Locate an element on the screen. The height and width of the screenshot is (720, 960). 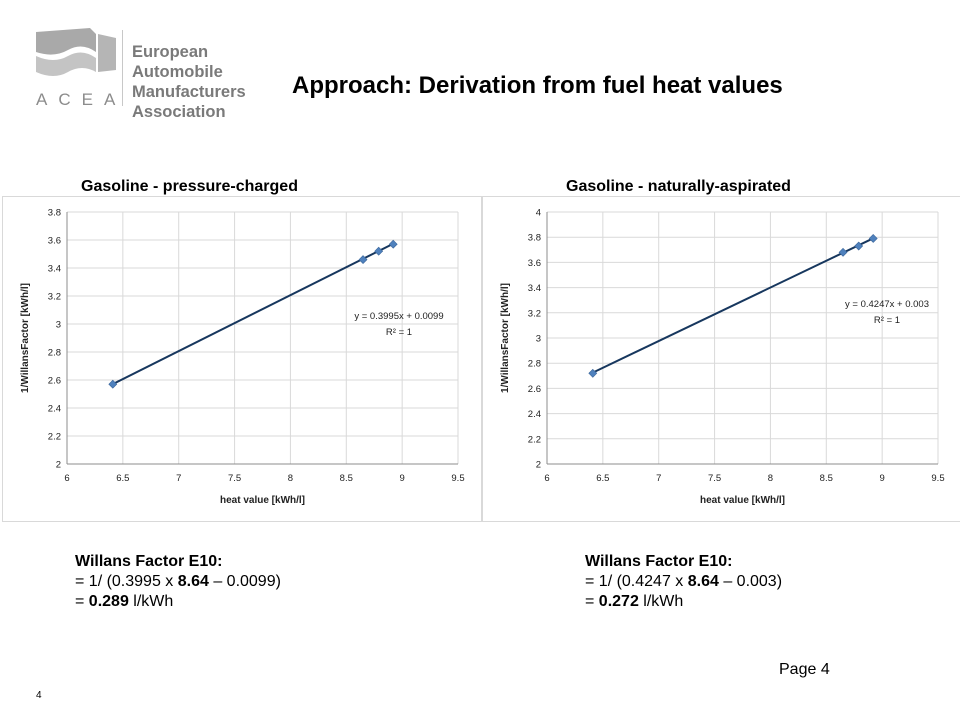
slide-number: 4 is located at coordinates (39, 695).